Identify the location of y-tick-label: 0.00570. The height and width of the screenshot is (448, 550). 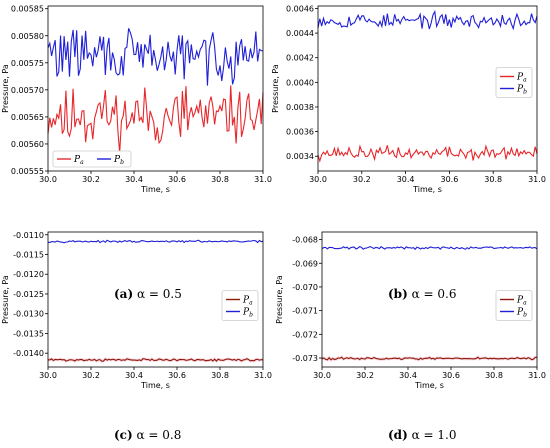
(27, 90).